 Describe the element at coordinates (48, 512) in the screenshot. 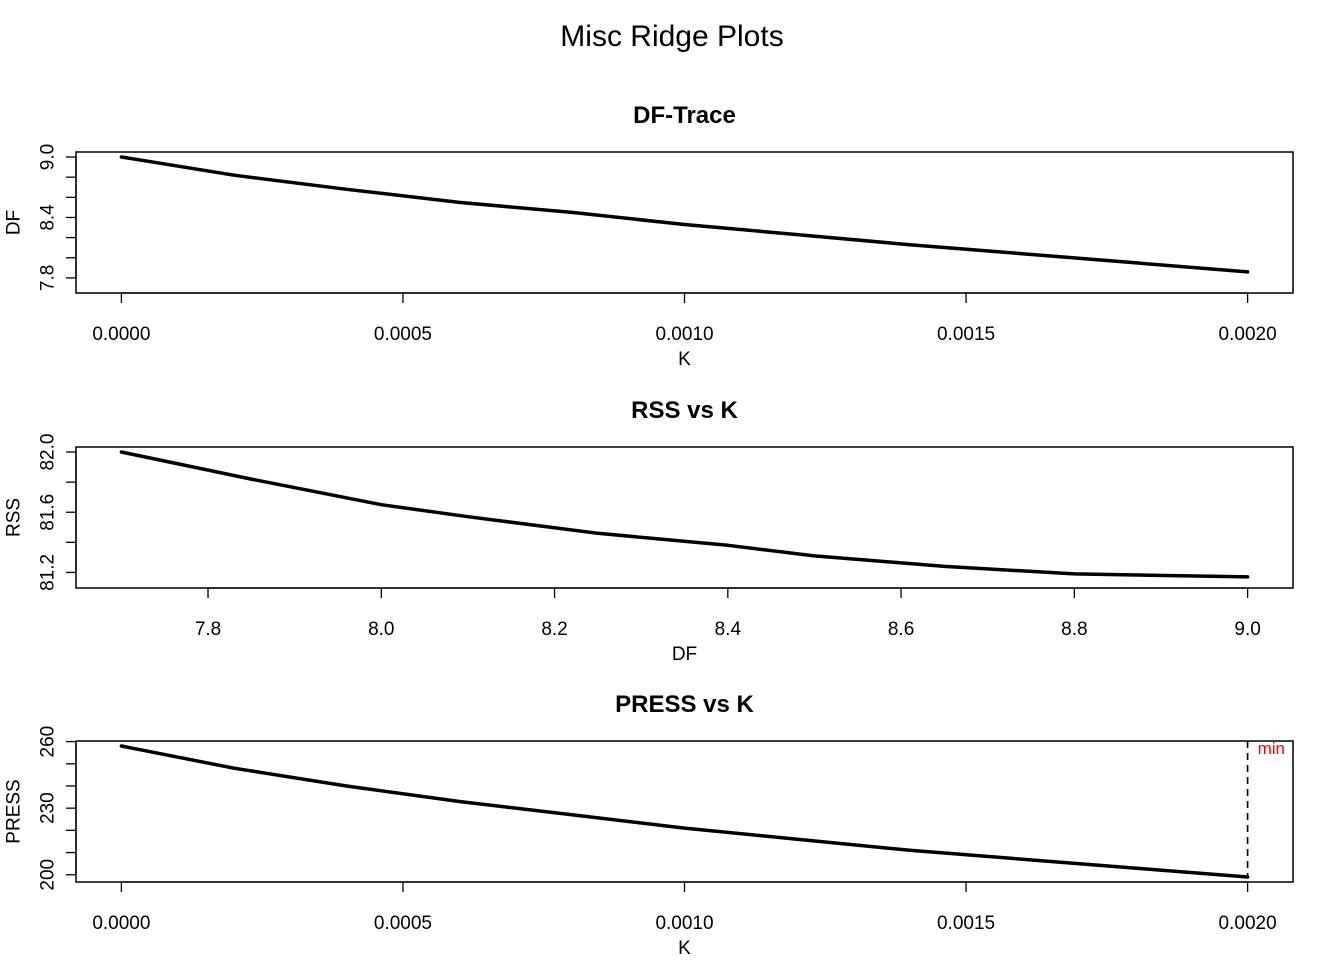

I see `rss-vs-k-y-tick-label: 81.6` at that location.